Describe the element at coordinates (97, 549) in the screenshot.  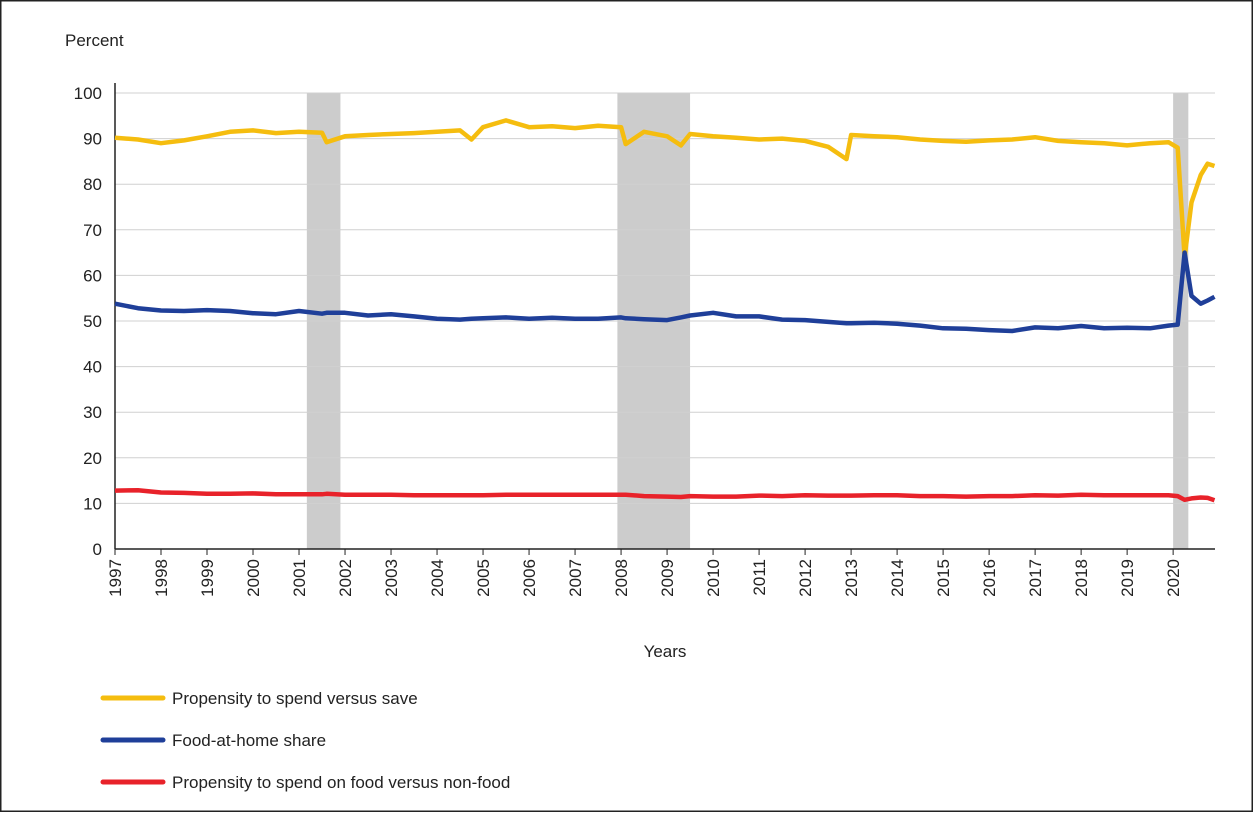
I see `y-tick-label: 0` at that location.